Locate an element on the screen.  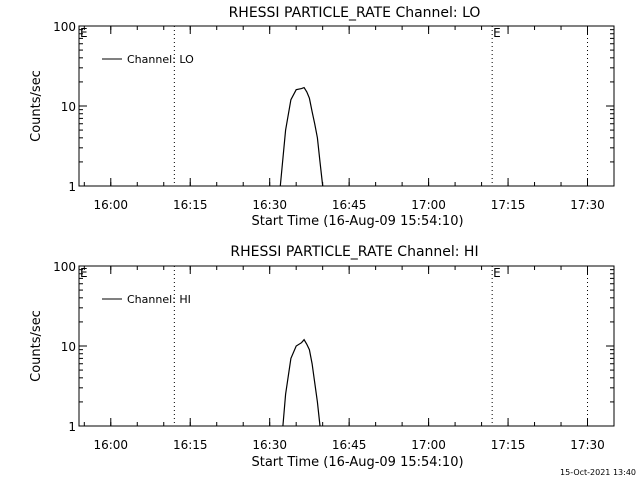
chart-title: RHESSI PARTICLE_RATE Channel: HI is located at coordinates (354, 252).